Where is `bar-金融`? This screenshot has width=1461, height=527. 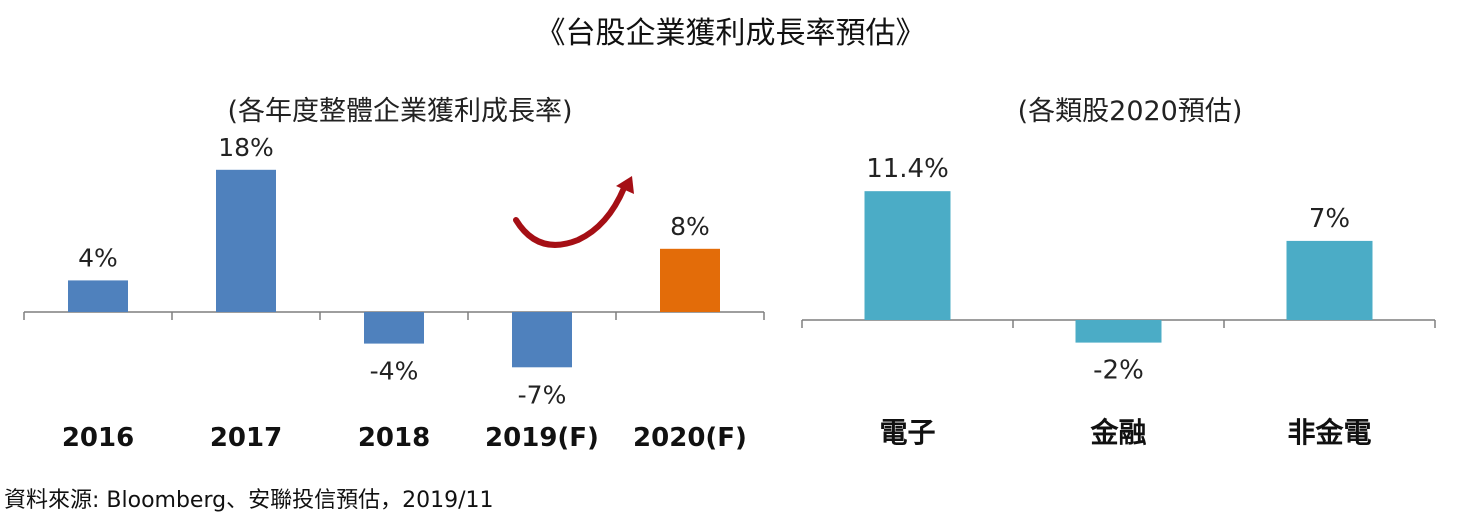 bar-金融 is located at coordinates (1118, 331).